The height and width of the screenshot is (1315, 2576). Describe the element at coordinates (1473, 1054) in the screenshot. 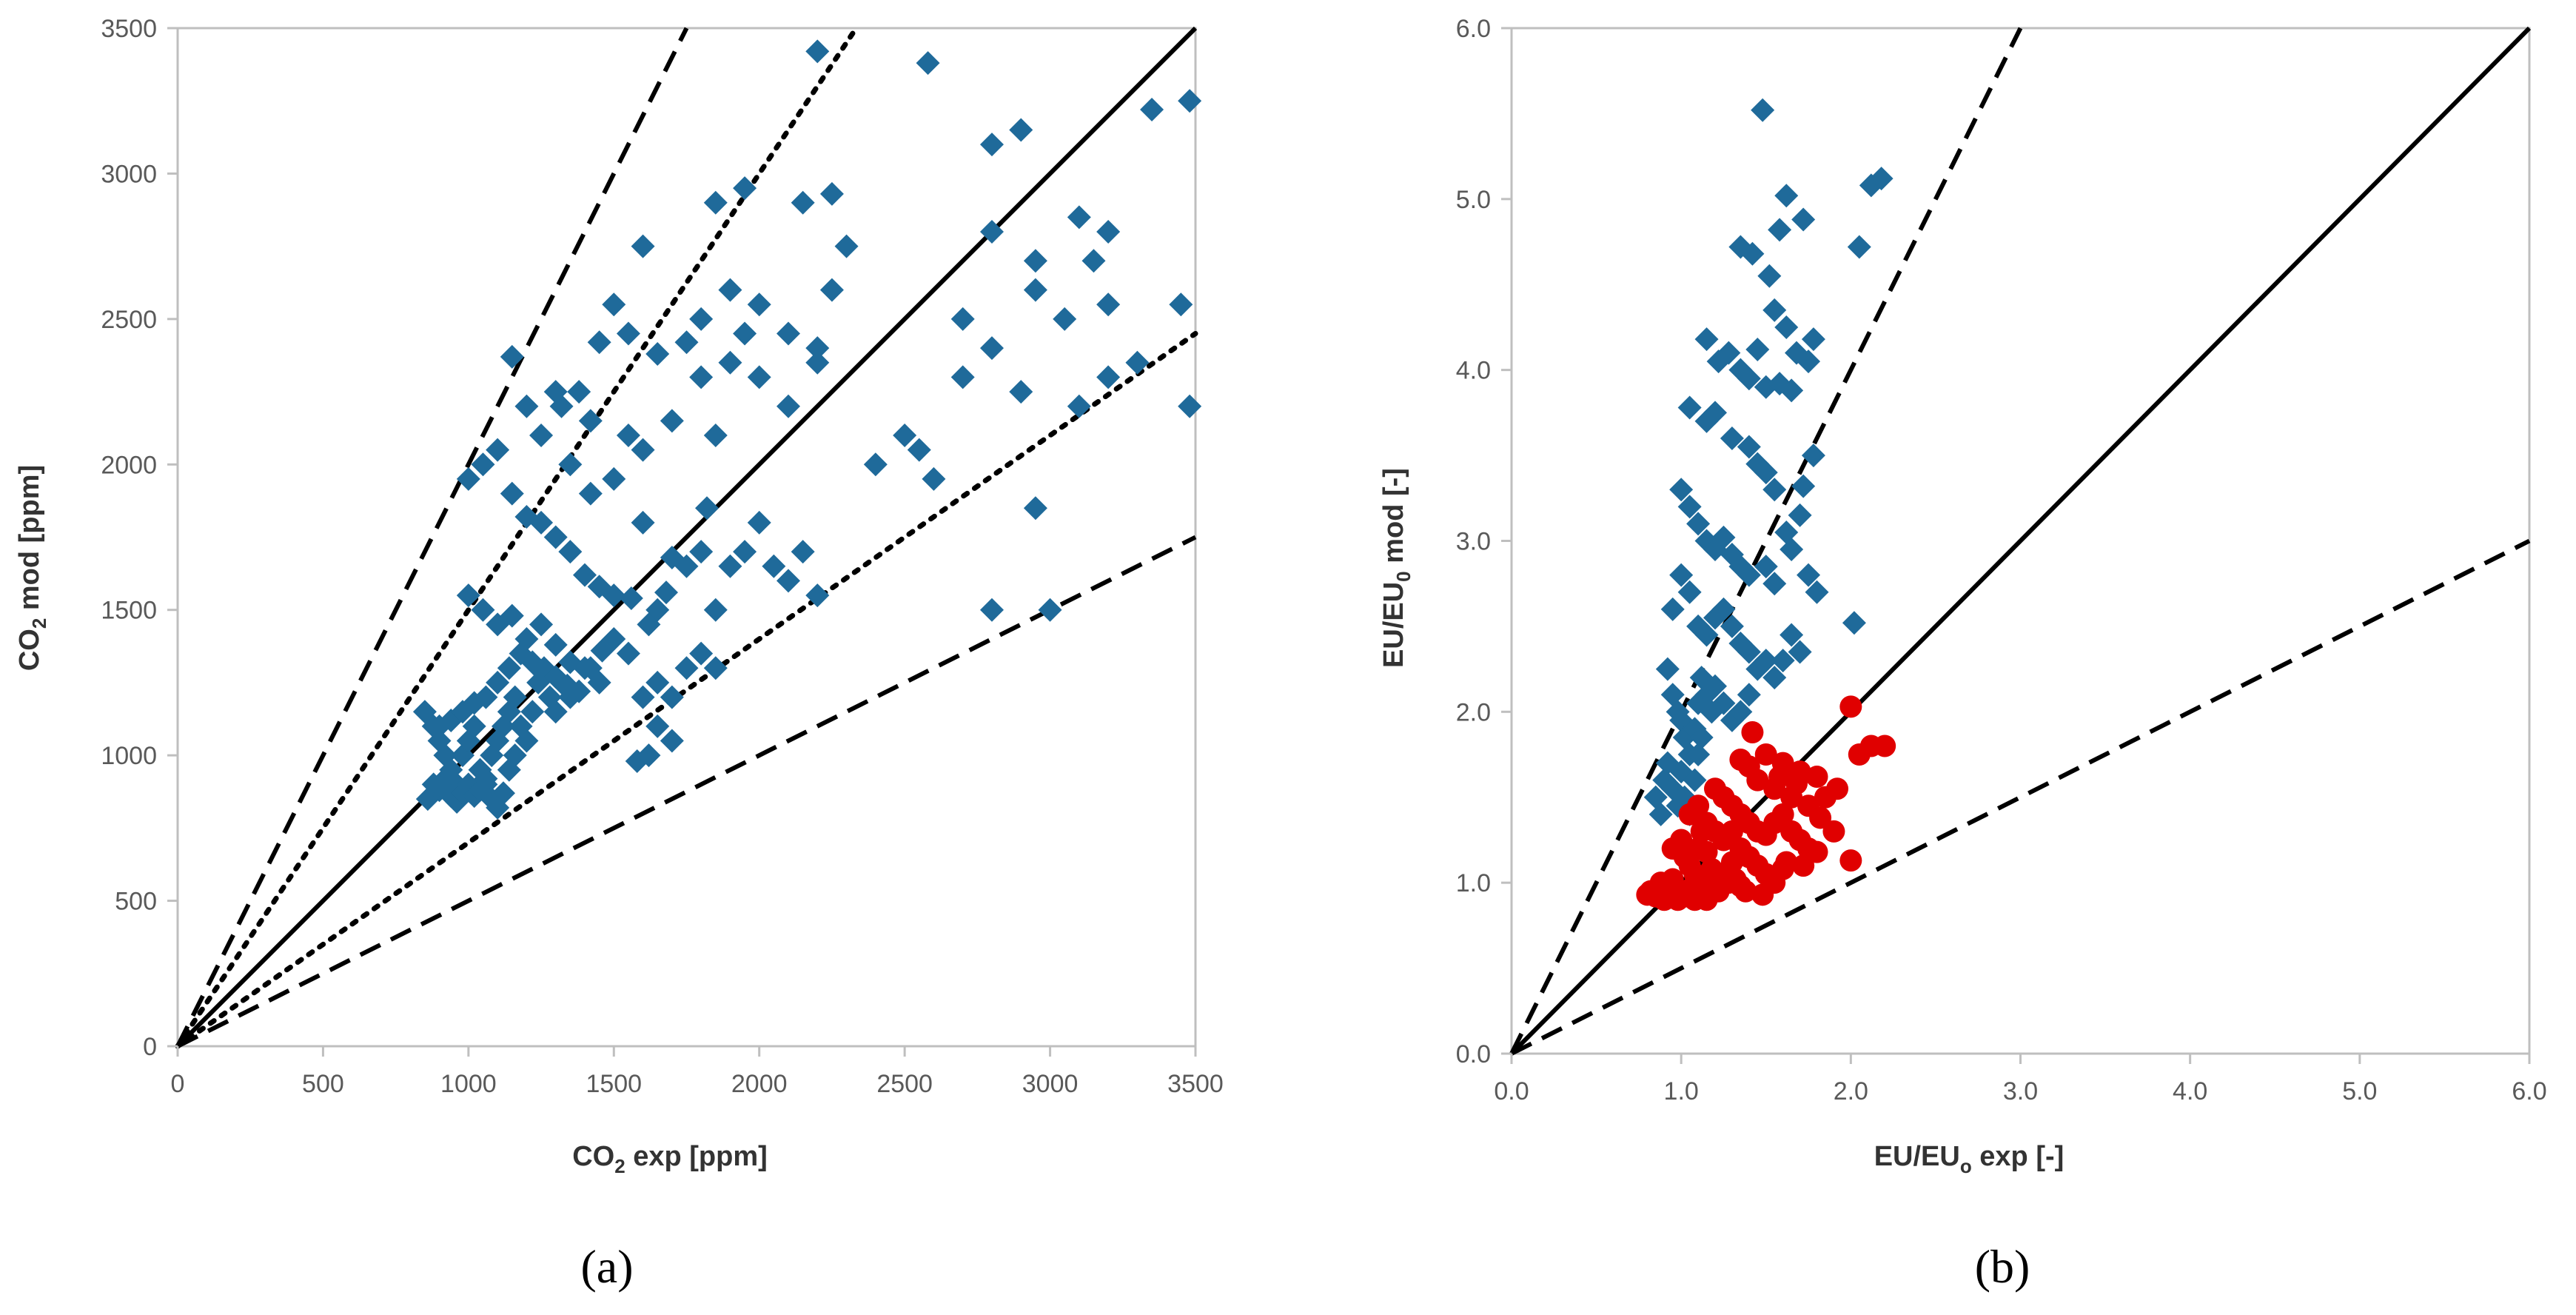

I see `chart-b-y-tick-label-0: 0.0` at that location.